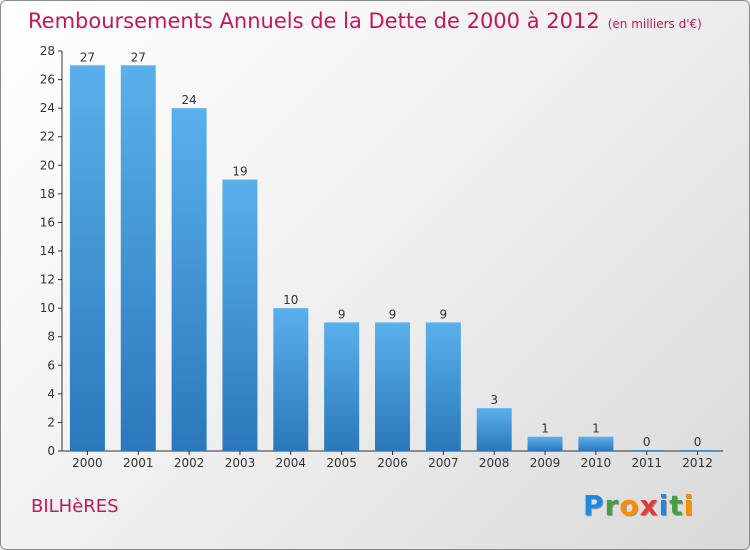 The height and width of the screenshot is (550, 750). What do you see at coordinates (494, 429) in the screenshot?
I see `bar-2008` at bounding box center [494, 429].